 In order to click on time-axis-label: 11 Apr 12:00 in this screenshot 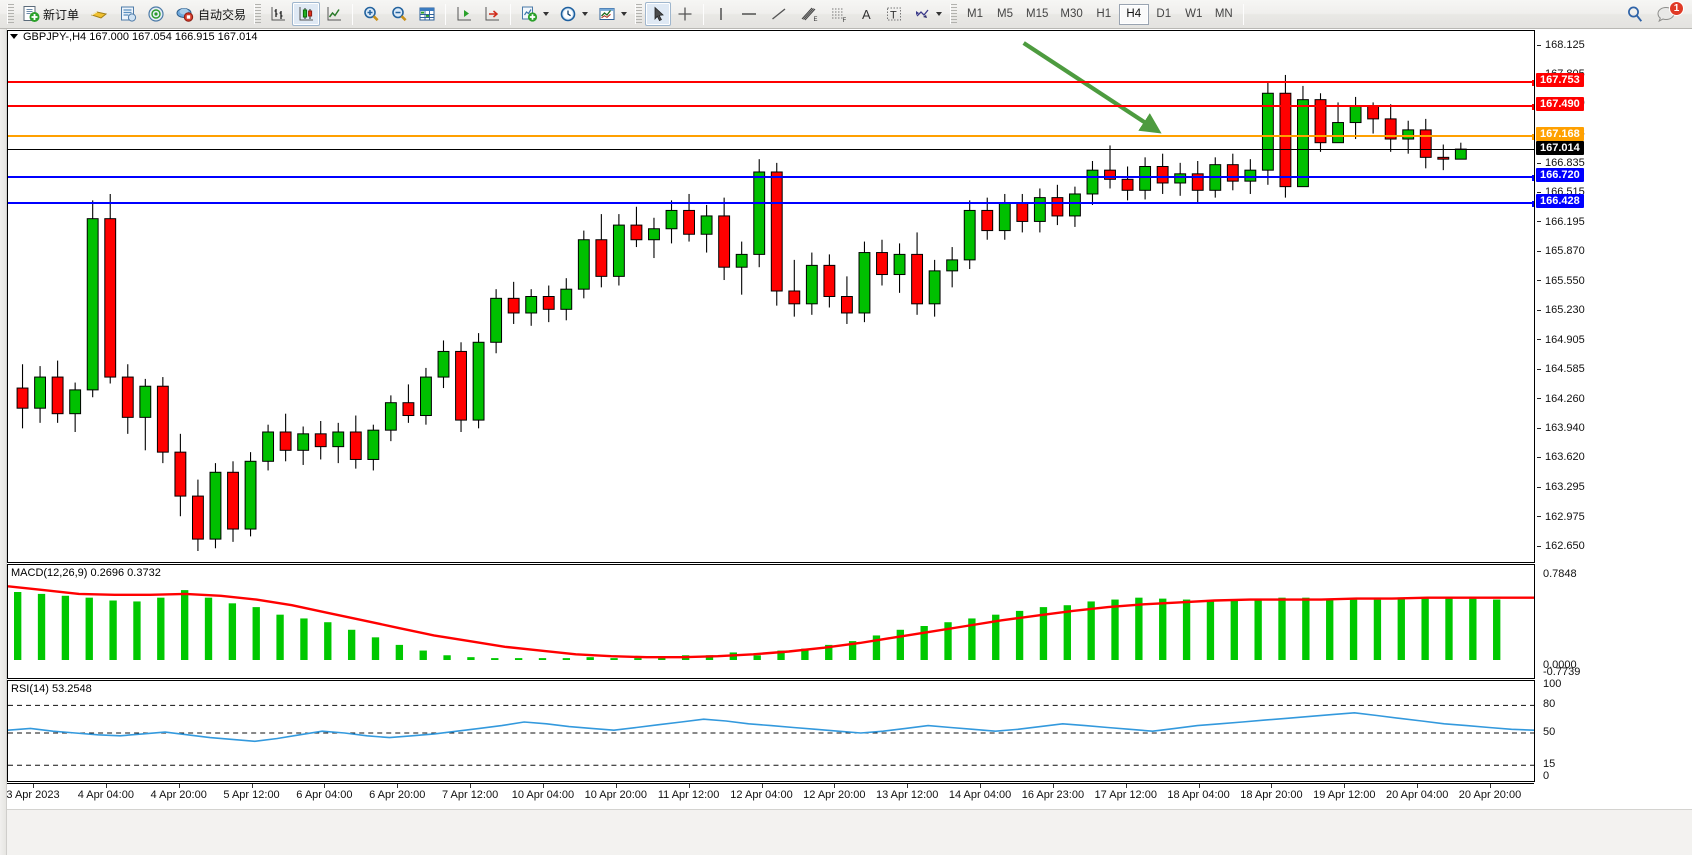, I will do `click(688, 795)`.